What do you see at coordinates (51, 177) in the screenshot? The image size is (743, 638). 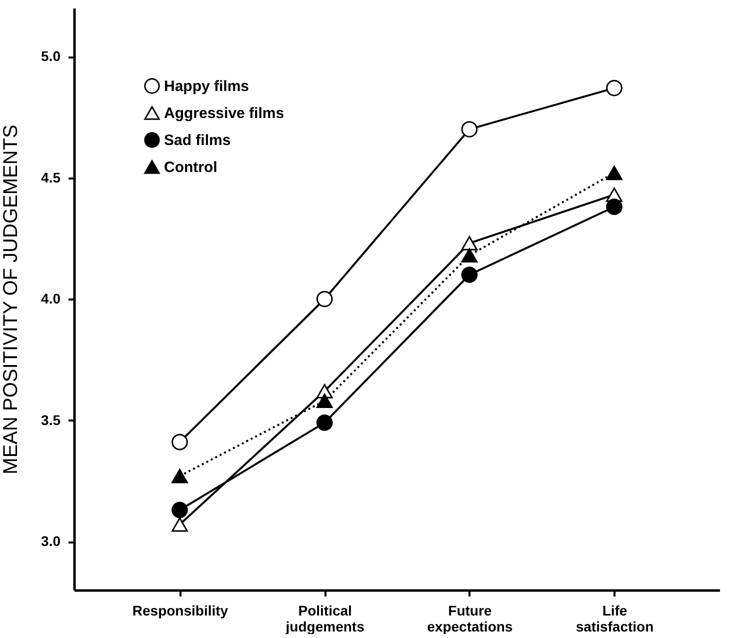 I see `y-tick-label: 4.5` at bounding box center [51, 177].